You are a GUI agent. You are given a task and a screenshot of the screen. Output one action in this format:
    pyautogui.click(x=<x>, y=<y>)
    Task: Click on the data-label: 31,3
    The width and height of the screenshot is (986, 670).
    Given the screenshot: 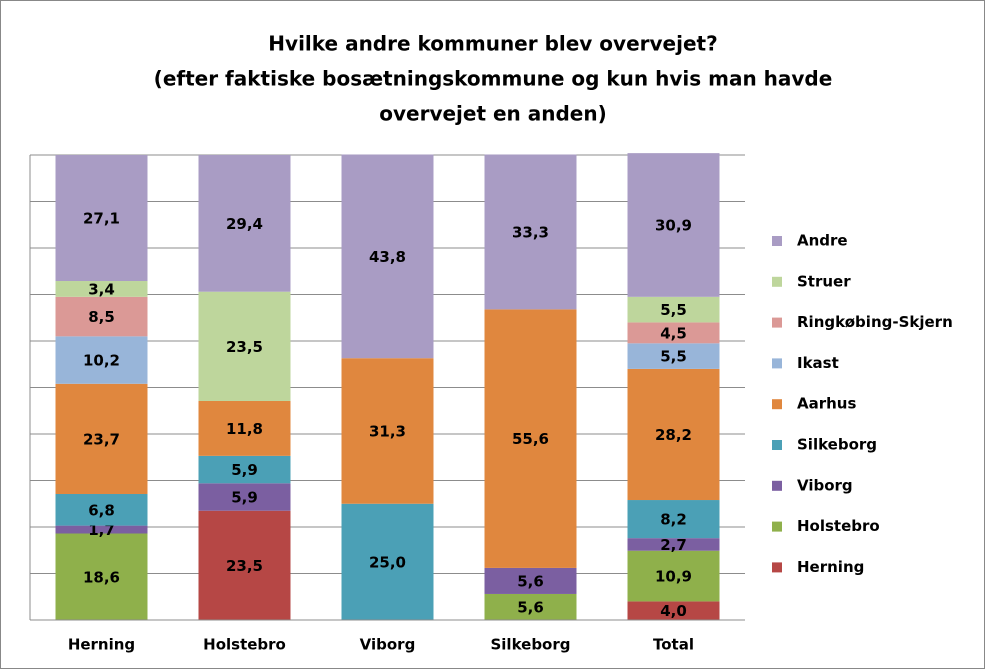 What is the action you would take?
    pyautogui.click(x=387, y=431)
    